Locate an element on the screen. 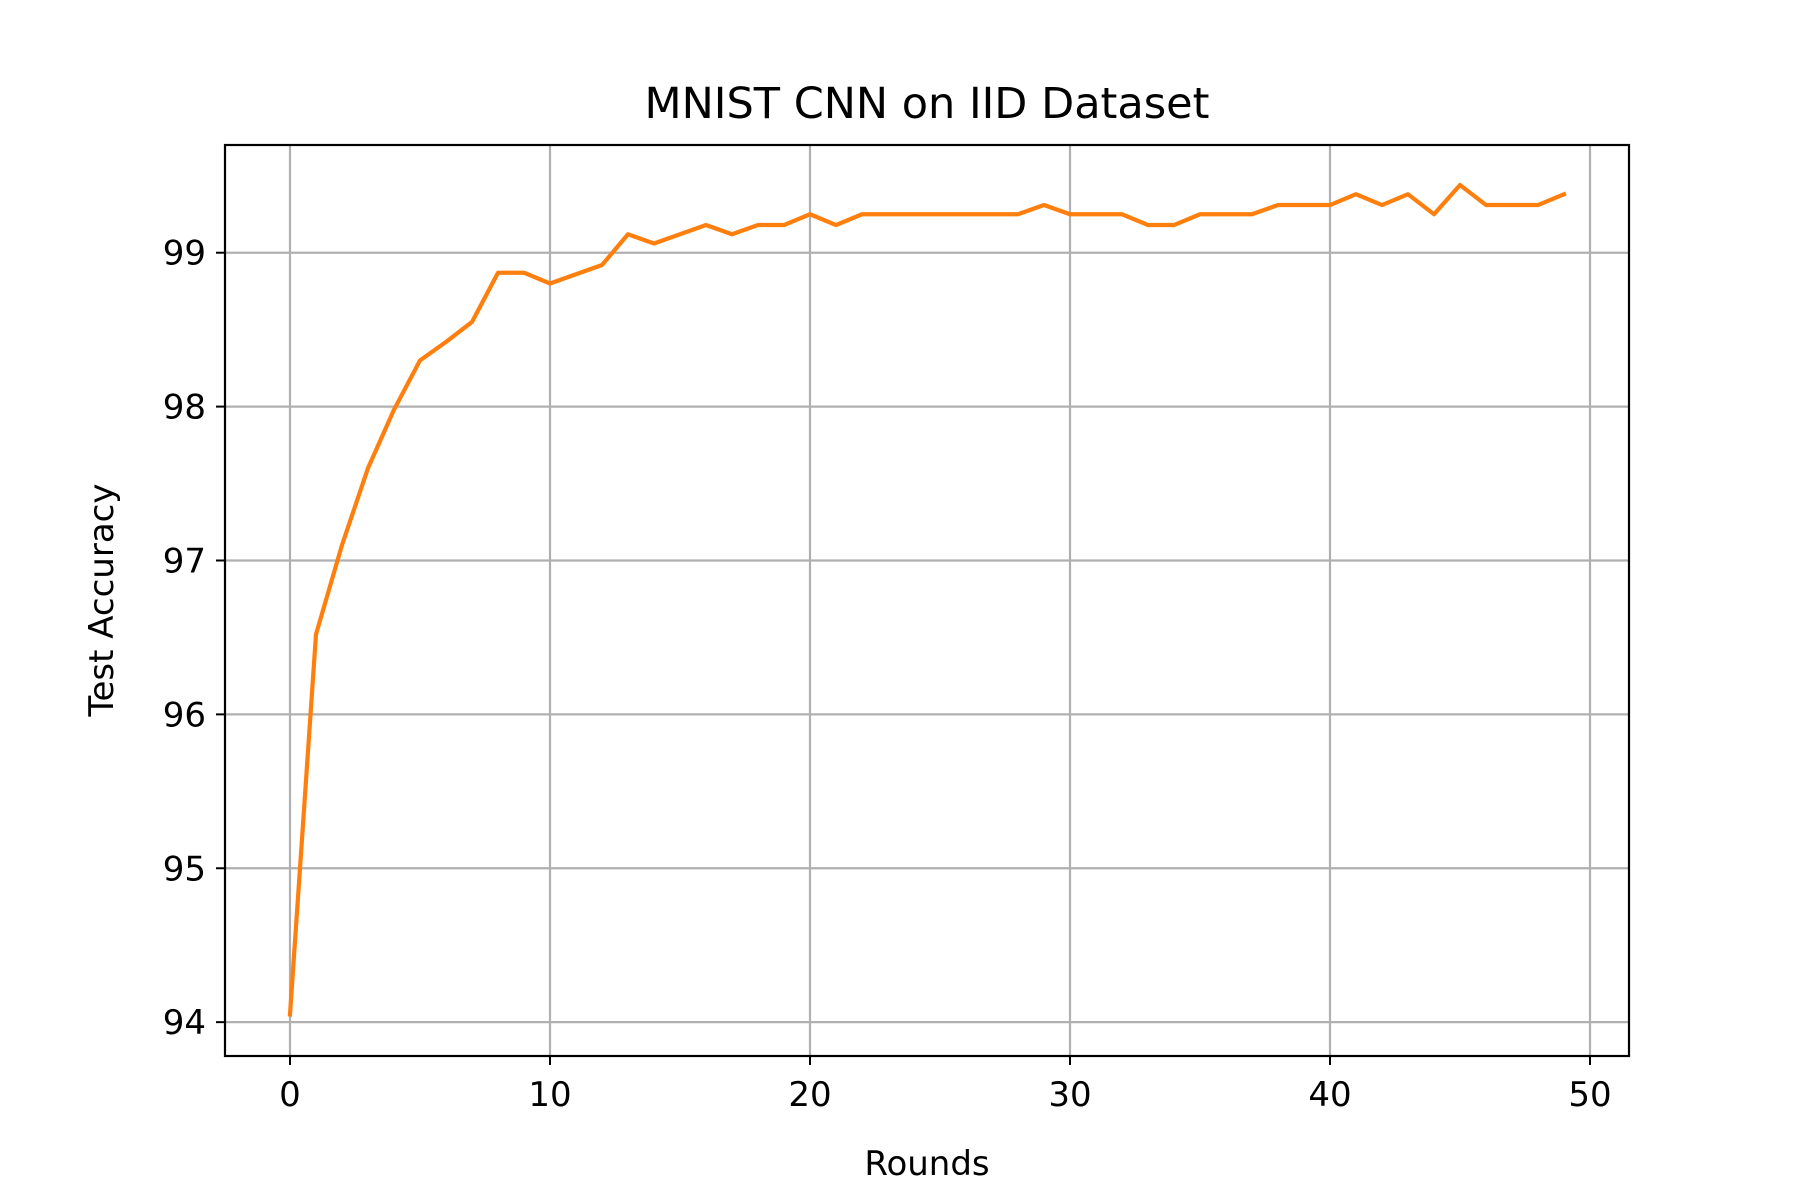  y-tick-label: 99 is located at coordinates (184, 254).